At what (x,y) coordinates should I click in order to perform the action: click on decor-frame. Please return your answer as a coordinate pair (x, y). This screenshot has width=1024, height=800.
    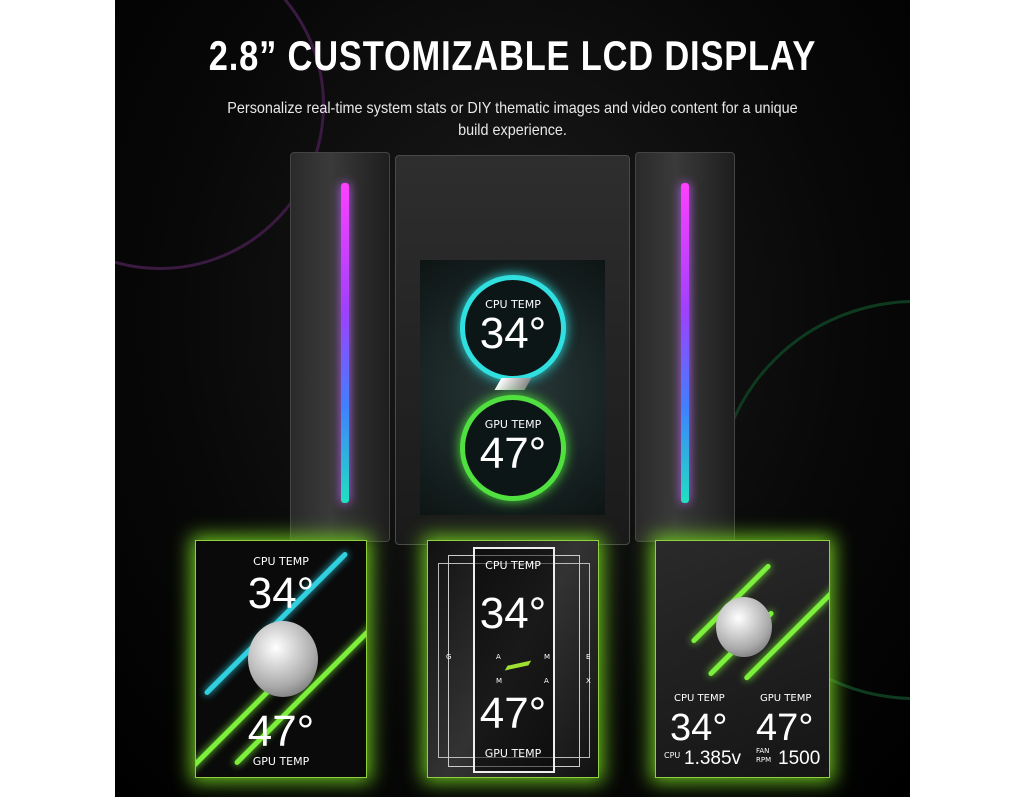
    Looking at the image, I should click on (514, 660).